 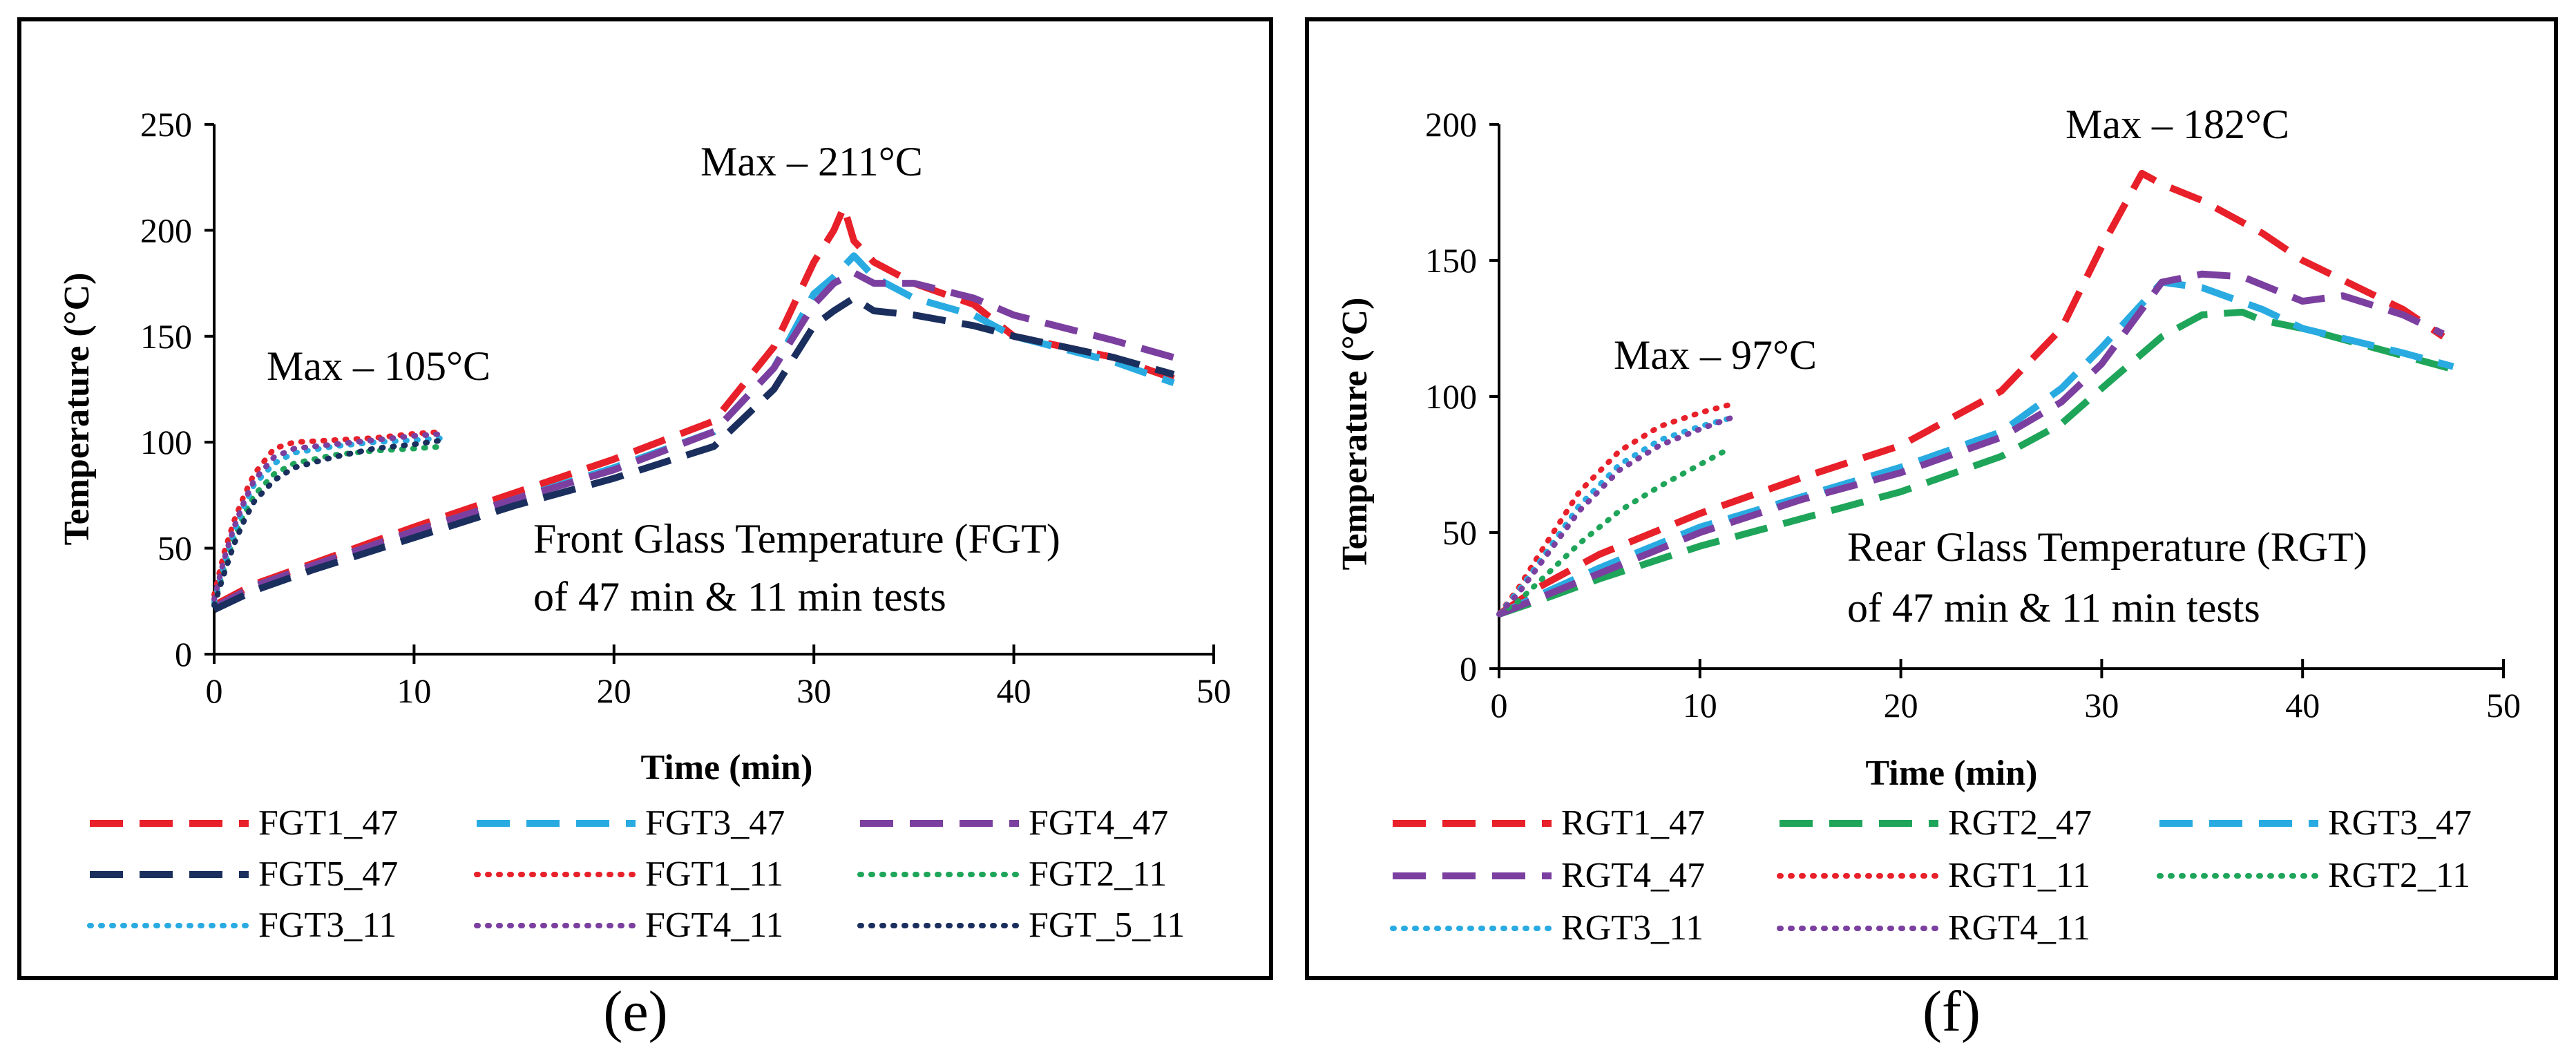 What do you see at coordinates (244, 823) in the screenshot?
I see `legend-item: FGT1_47` at bounding box center [244, 823].